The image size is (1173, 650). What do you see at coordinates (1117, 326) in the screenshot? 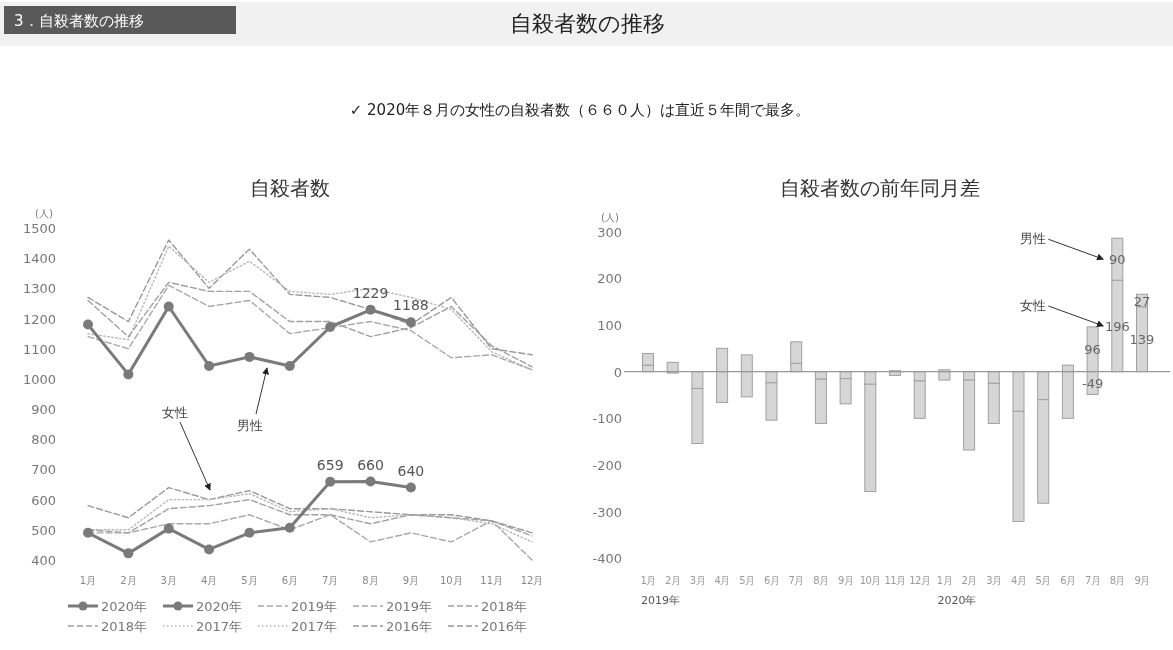
I see `data-label: 196` at bounding box center [1117, 326].